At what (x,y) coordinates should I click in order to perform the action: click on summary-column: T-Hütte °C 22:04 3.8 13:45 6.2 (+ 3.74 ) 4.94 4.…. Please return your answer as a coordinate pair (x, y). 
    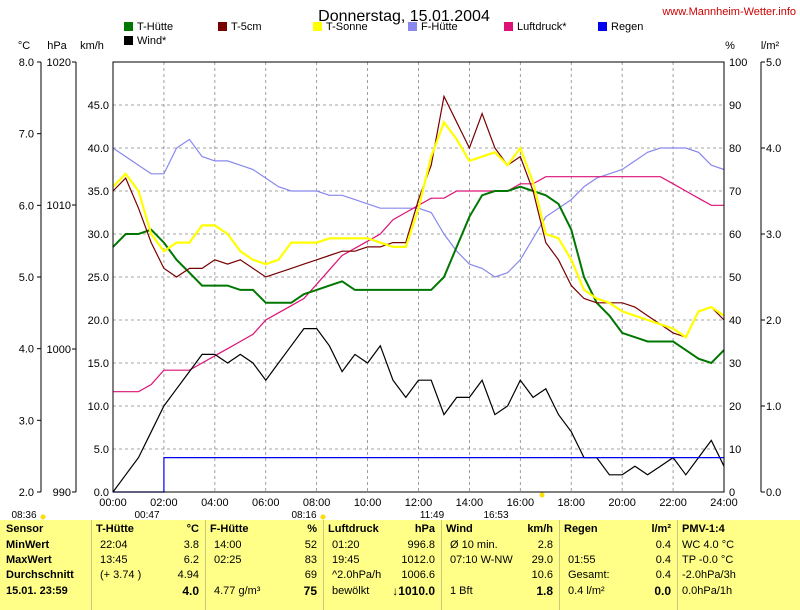
    Looking at the image, I should click on (148, 565).